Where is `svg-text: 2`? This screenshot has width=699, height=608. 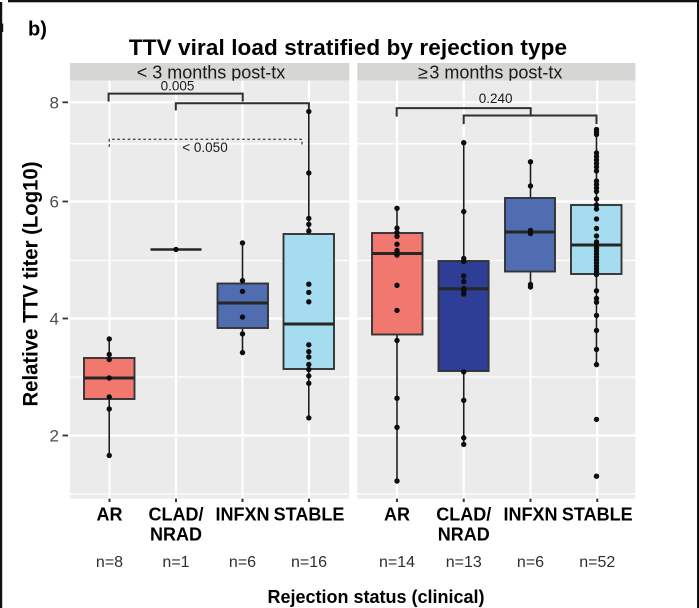
svg-text: 2 is located at coordinates (54, 436).